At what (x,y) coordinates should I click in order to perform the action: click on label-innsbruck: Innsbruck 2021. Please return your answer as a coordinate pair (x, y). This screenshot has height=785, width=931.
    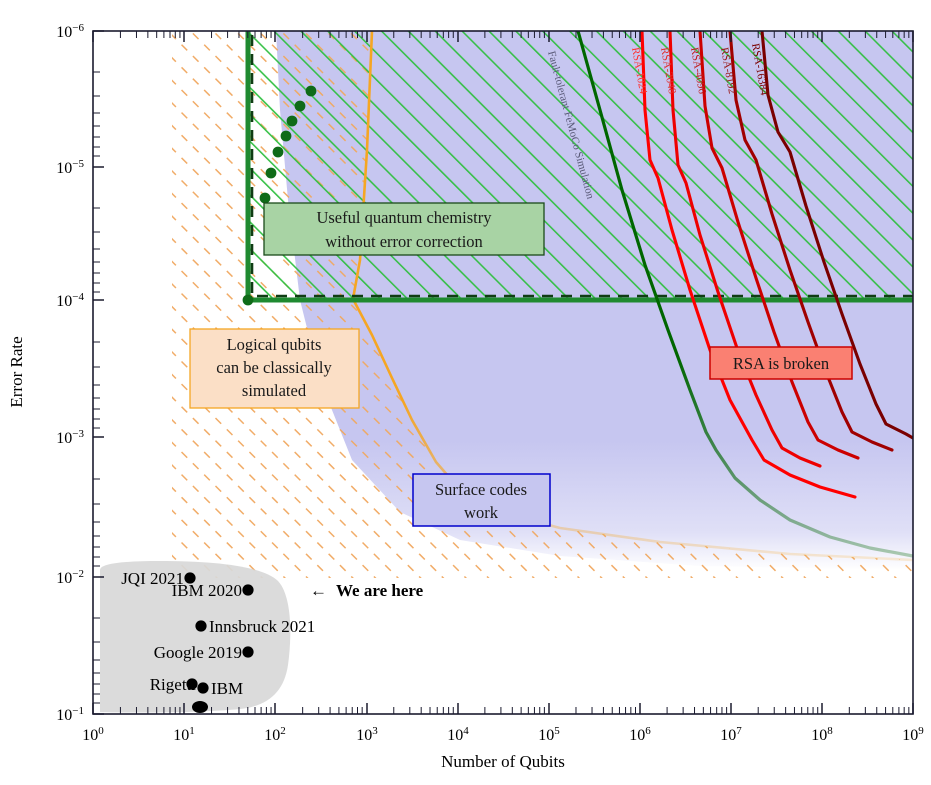
    Looking at the image, I should click on (262, 626).